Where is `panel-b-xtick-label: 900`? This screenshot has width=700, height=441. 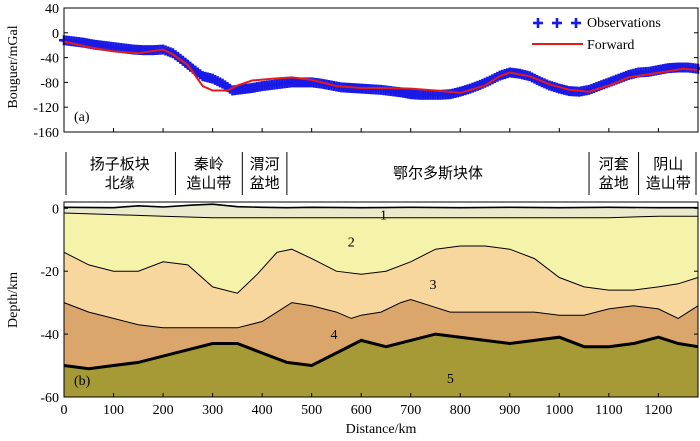
panel-b-xtick-label: 900 is located at coordinates (509, 410).